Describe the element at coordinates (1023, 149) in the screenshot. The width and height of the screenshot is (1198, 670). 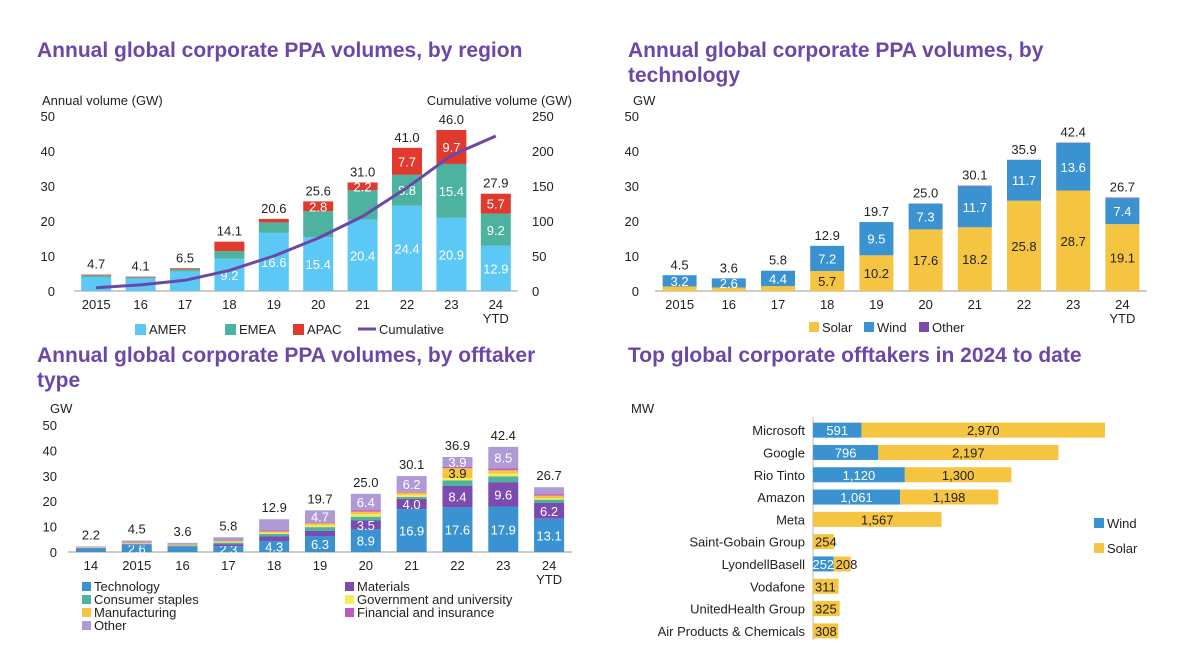
I see `total-label: 35.9` at that location.